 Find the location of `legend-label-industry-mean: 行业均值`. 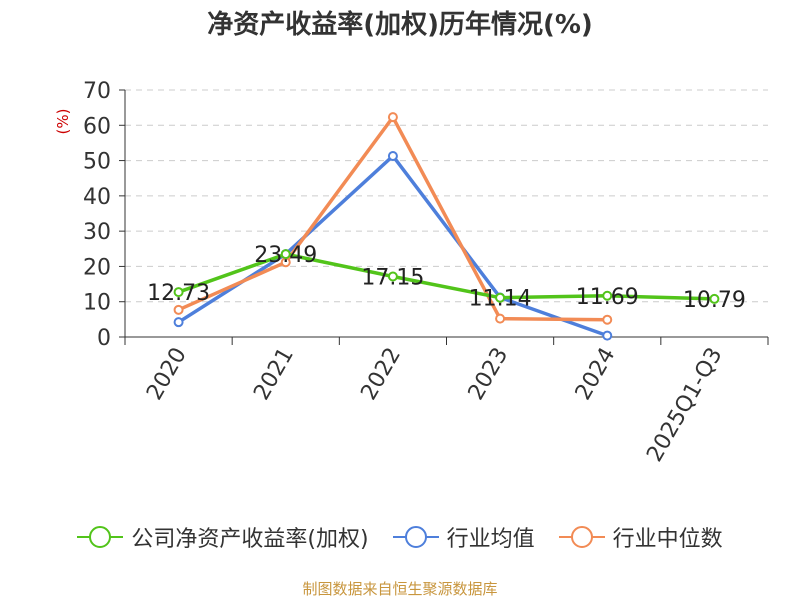

legend-label-industry-mean: 行业均值 is located at coordinates (490, 539).